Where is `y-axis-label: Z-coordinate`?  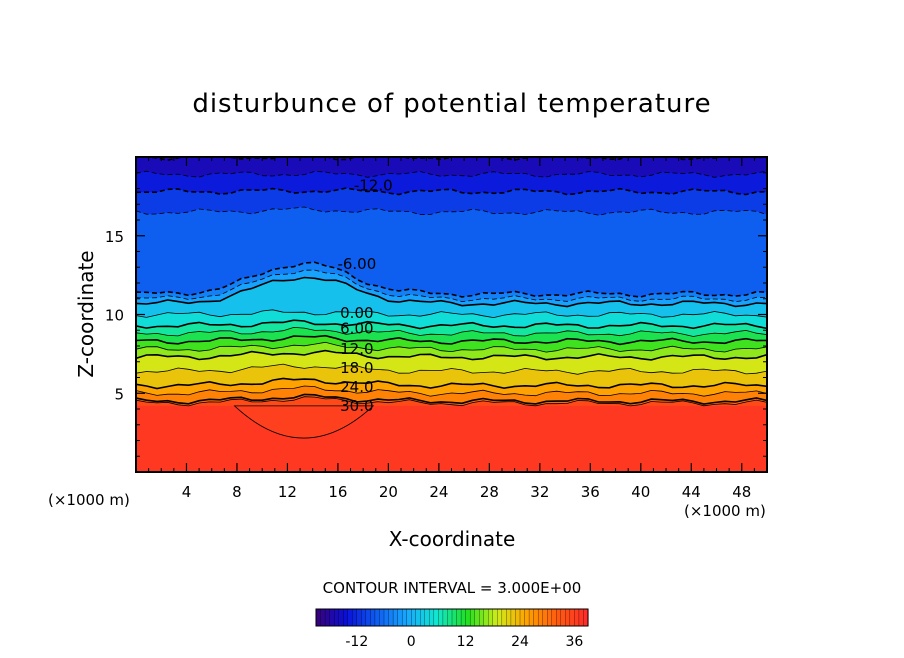
y-axis-label: Z-coordinate is located at coordinates (86, 313).